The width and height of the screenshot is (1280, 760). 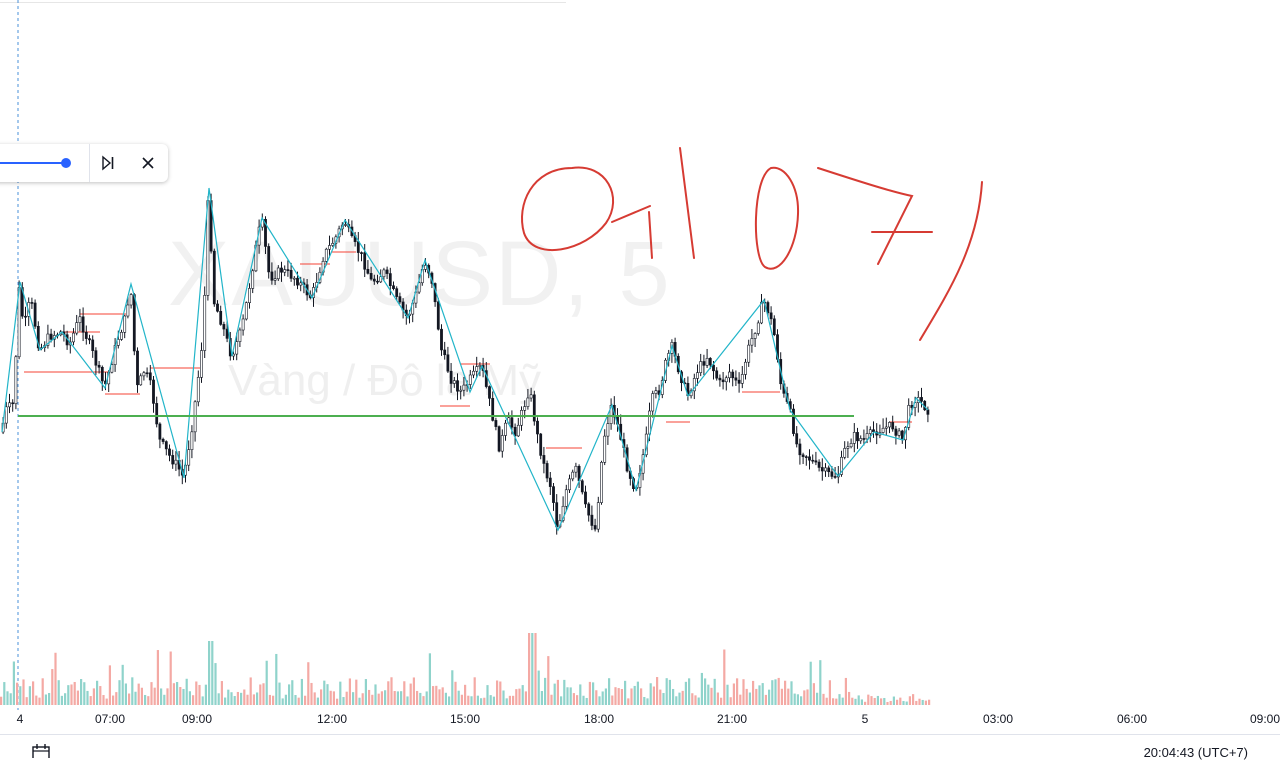 I want to click on step-forward-button, so click(x=108, y=163).